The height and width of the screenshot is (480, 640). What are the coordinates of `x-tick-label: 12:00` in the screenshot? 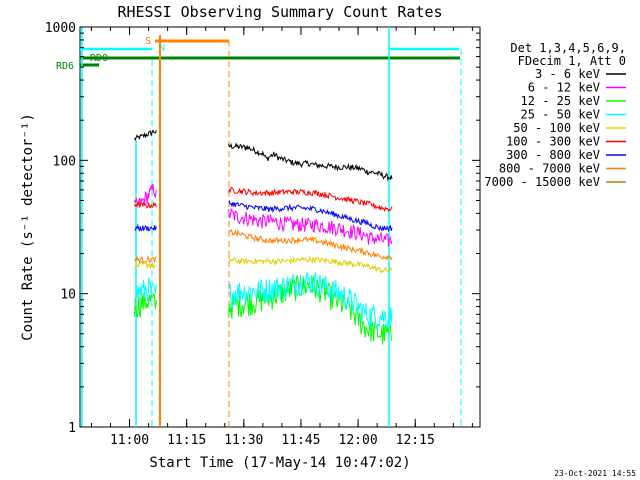 It's located at (358, 440).